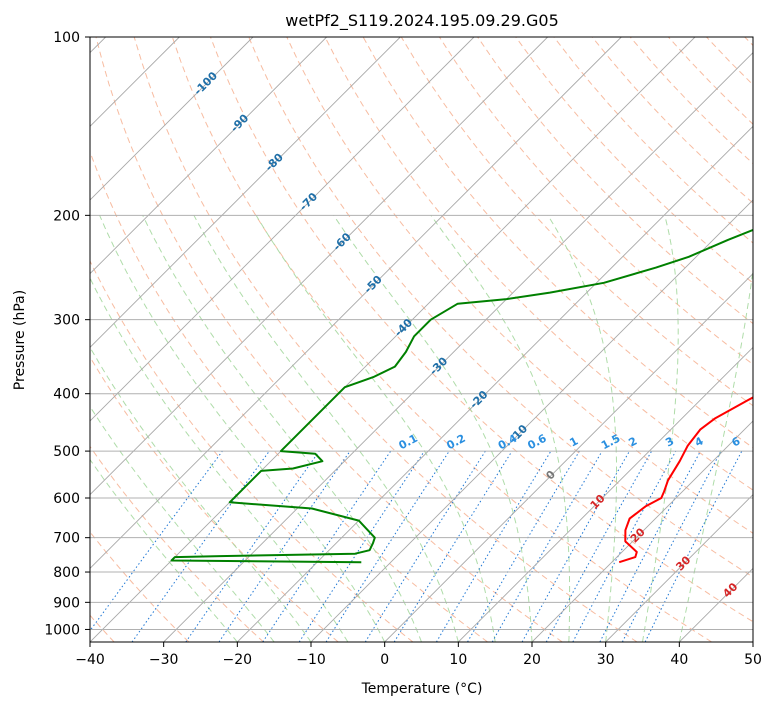 The height and width of the screenshot is (708, 775). I want to click on x-tick-label: −20, so click(238, 660).